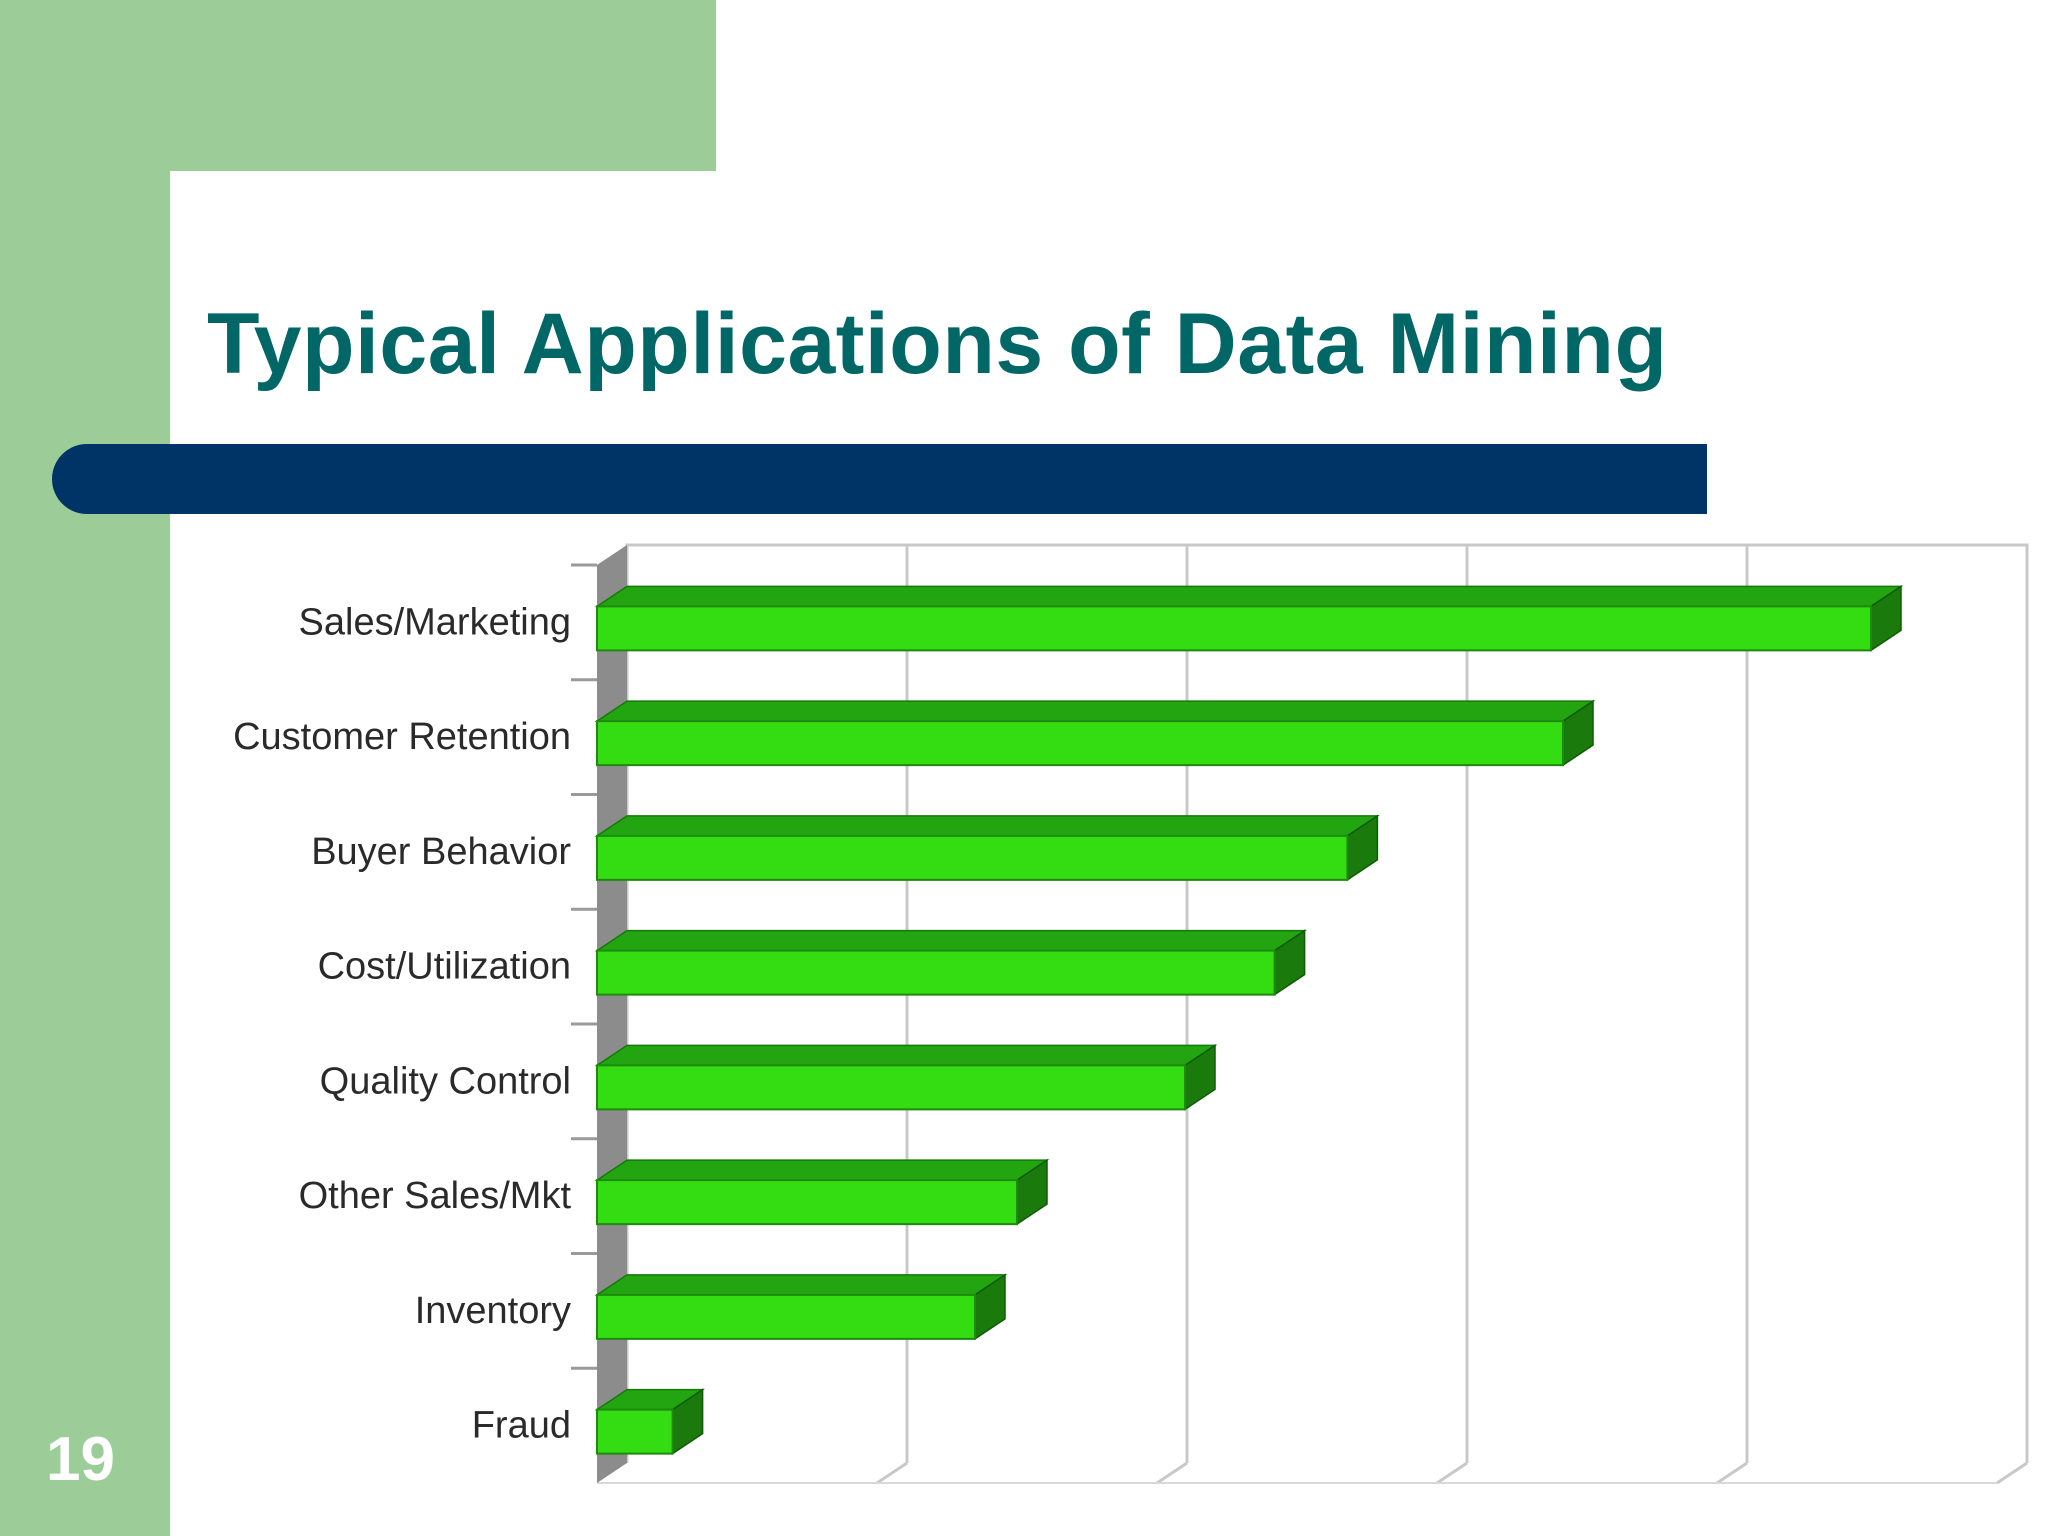  Describe the element at coordinates (879, 479) in the screenshot. I see `title-underline-bar` at that location.